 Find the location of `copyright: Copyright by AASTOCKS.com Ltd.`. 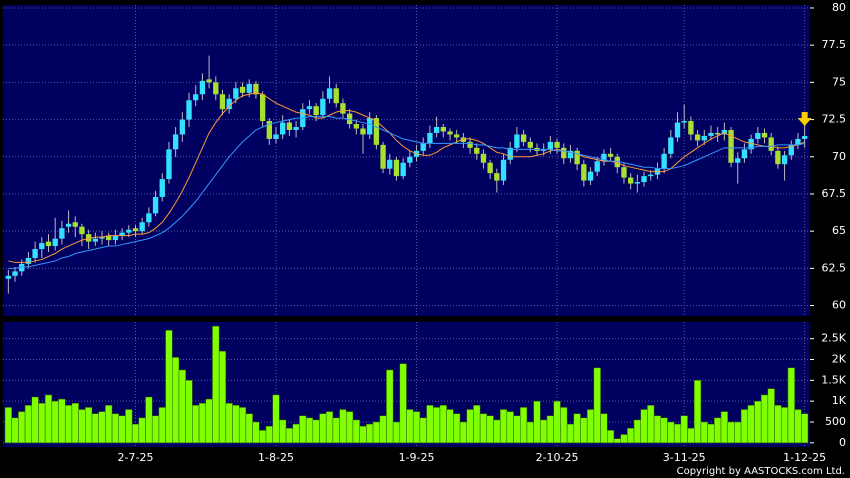

copyright: Copyright by AASTOCKS.com Ltd. is located at coordinates (761, 471).